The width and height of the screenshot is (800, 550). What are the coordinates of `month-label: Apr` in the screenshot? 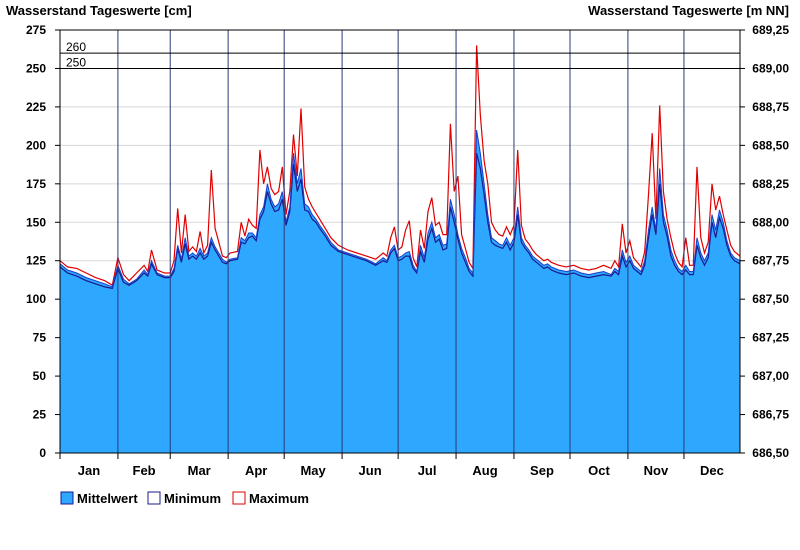 It's located at (256, 470).